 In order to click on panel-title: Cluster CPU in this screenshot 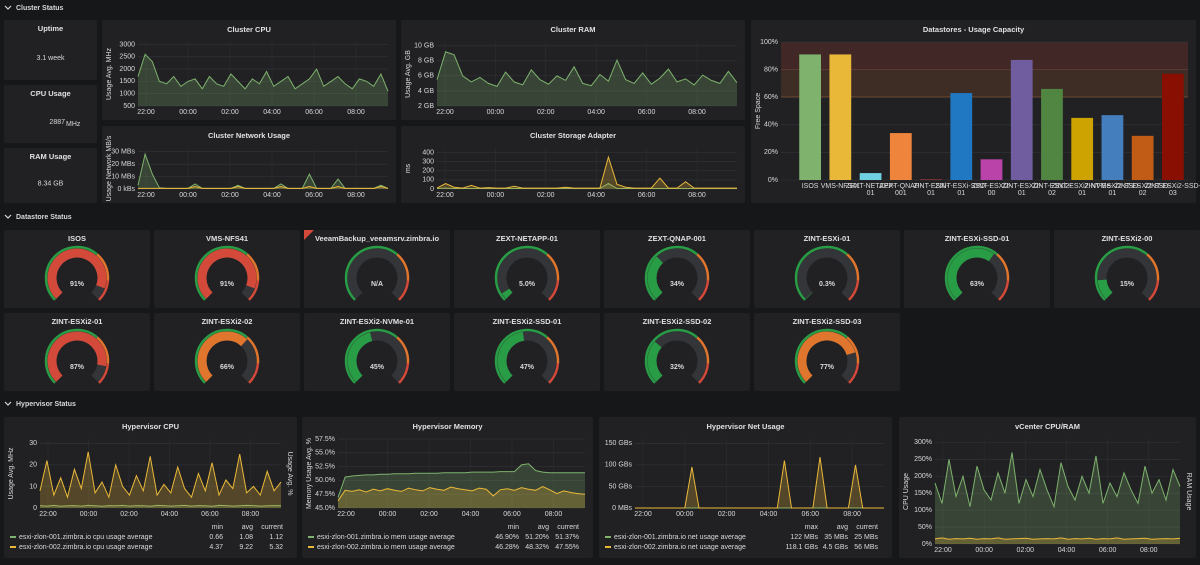, I will do `click(249, 29)`.